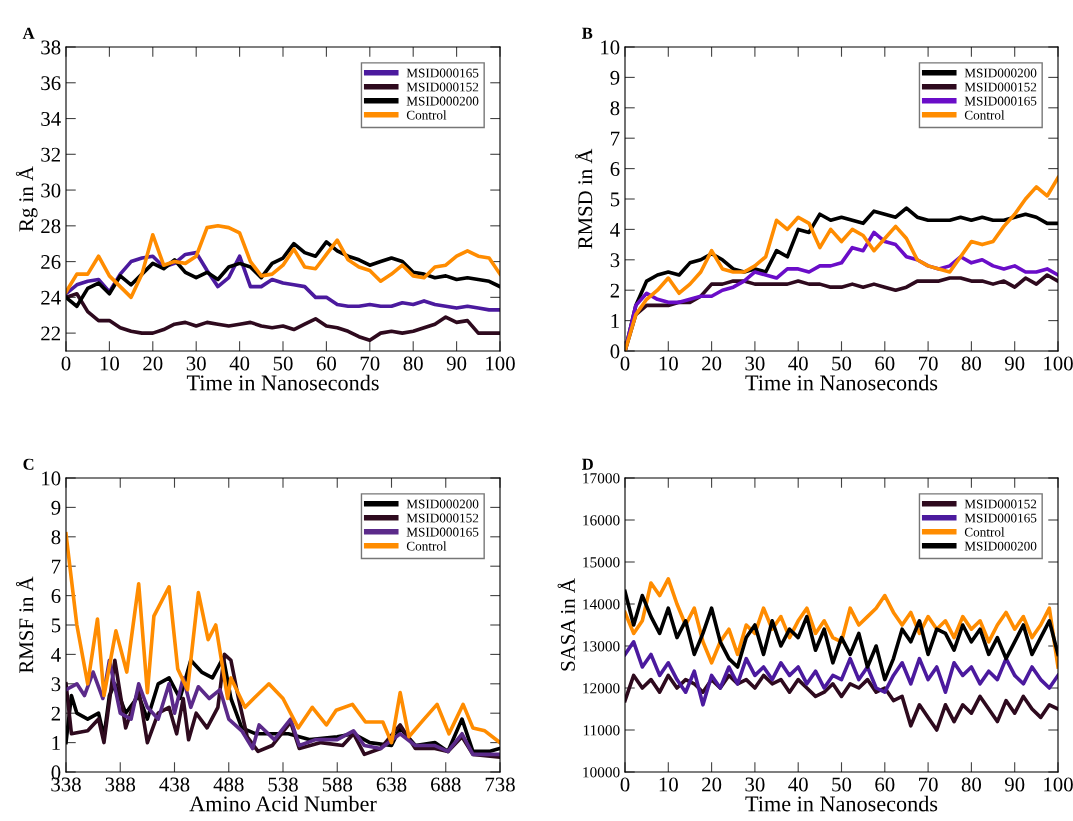 The width and height of the screenshot is (1073, 821). I want to click on y-tick-label: 32, so click(50, 154).